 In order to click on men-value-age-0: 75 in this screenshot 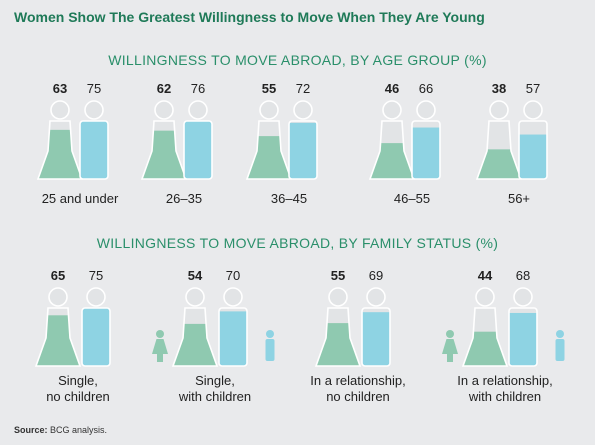, I will do `click(94, 88)`.